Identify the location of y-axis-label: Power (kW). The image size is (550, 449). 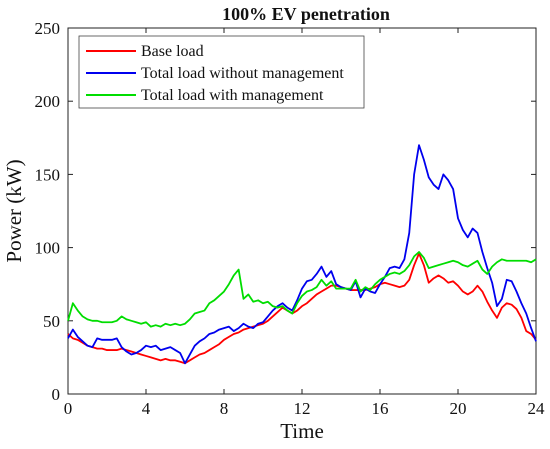
(14, 210).